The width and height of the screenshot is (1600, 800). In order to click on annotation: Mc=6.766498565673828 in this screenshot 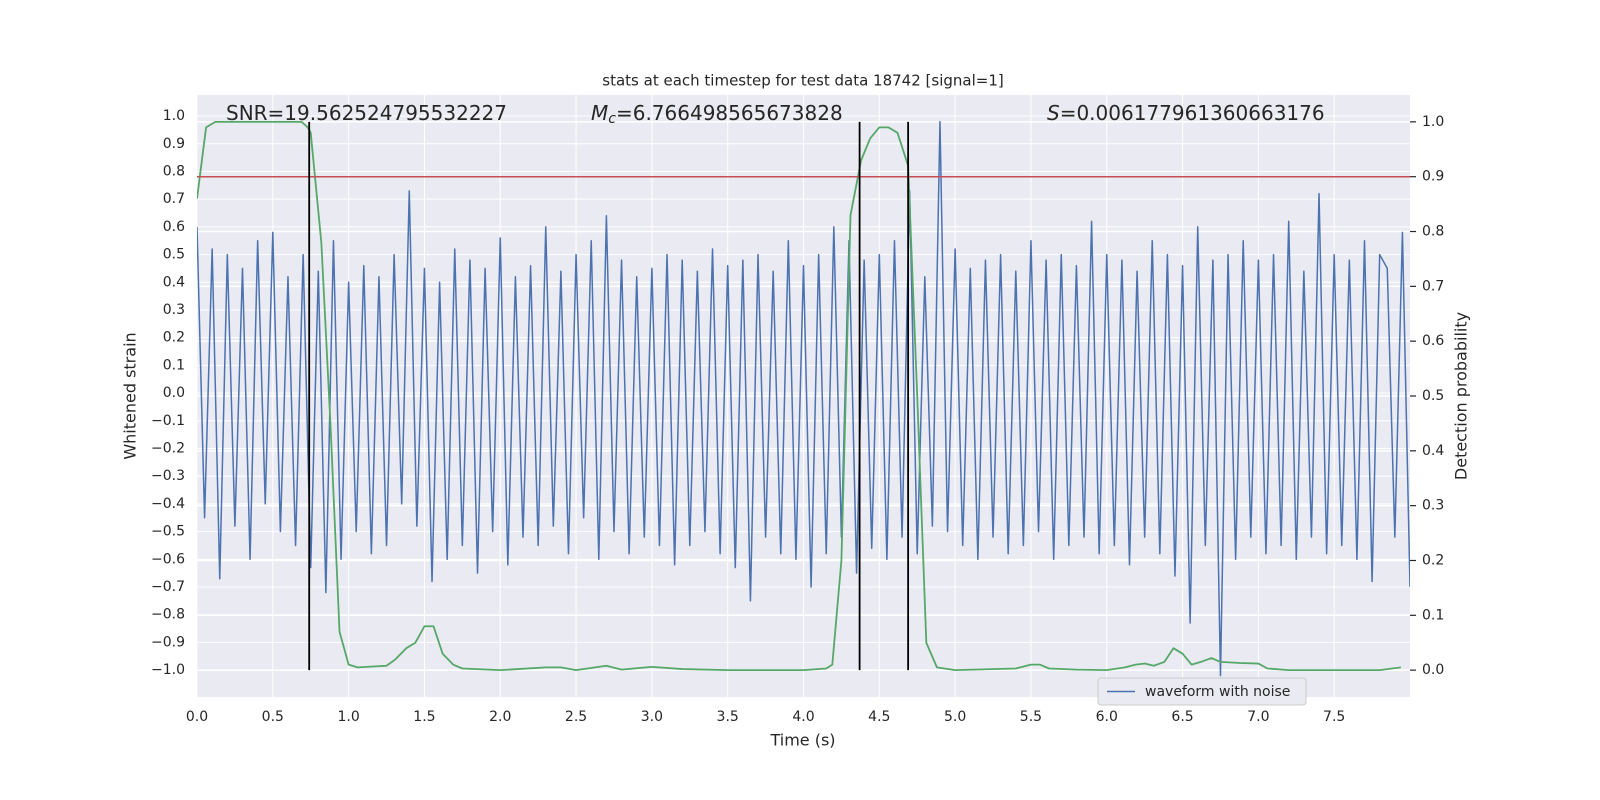, I will do `click(717, 114)`.